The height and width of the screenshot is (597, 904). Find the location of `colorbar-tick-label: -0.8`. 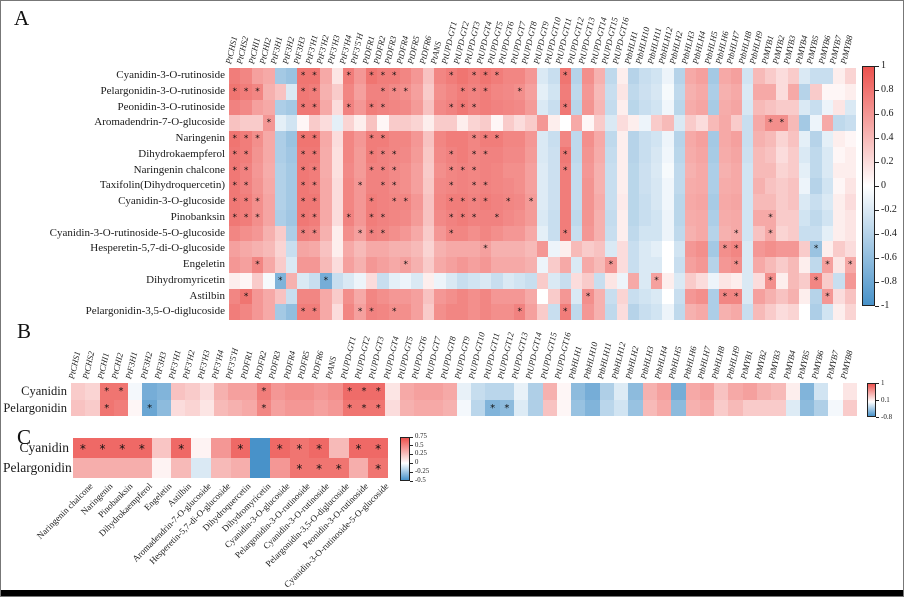

colorbar-tick-label: -0.8 is located at coordinates (887, 416).